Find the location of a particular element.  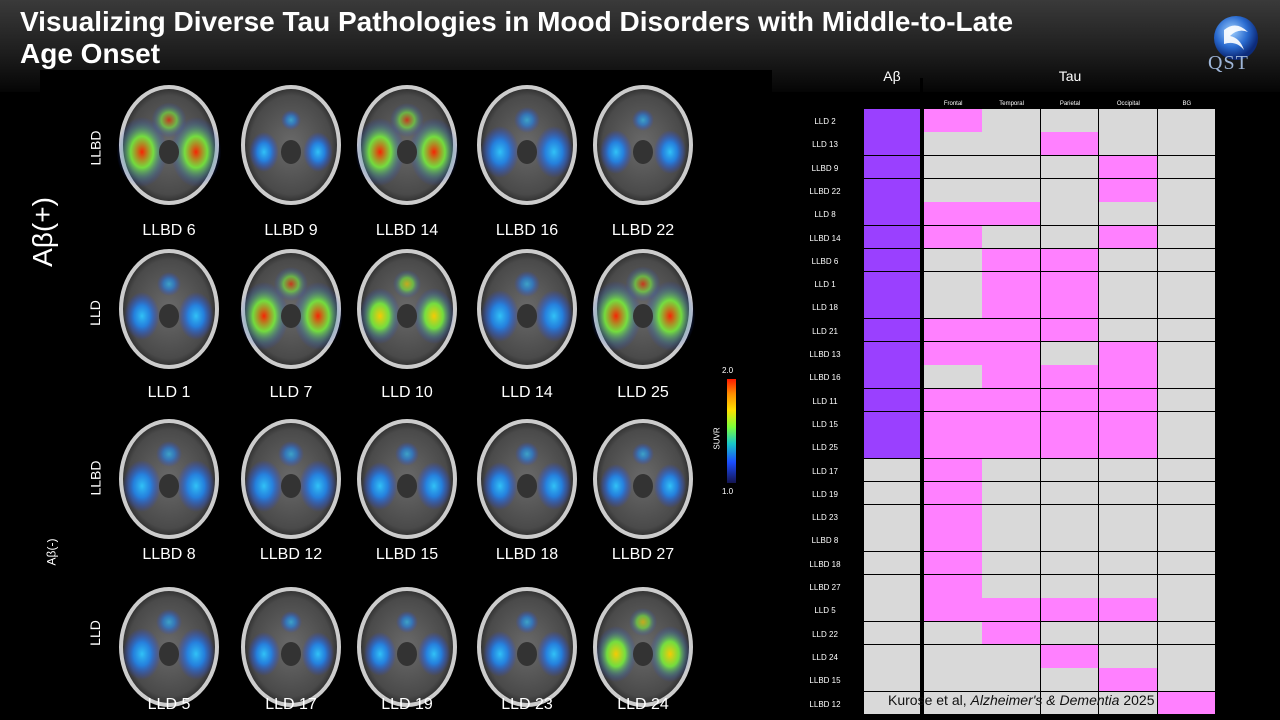

citation-journal: Alzheimer's & Dementia is located at coordinates (1045, 700).